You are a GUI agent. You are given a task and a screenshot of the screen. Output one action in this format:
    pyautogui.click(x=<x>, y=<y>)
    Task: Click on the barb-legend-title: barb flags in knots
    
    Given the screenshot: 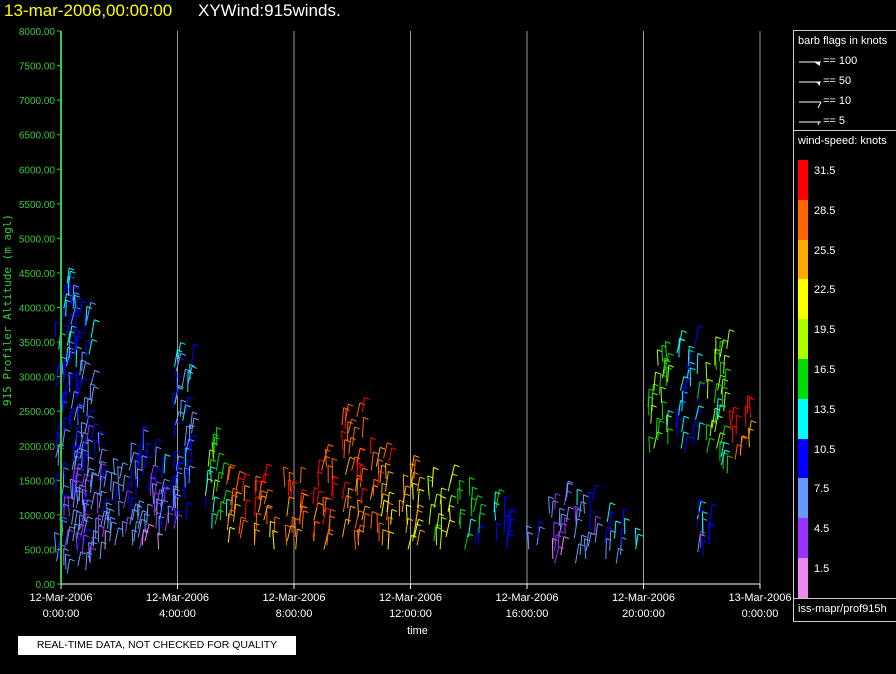 What is the action you would take?
    pyautogui.click(x=843, y=41)
    